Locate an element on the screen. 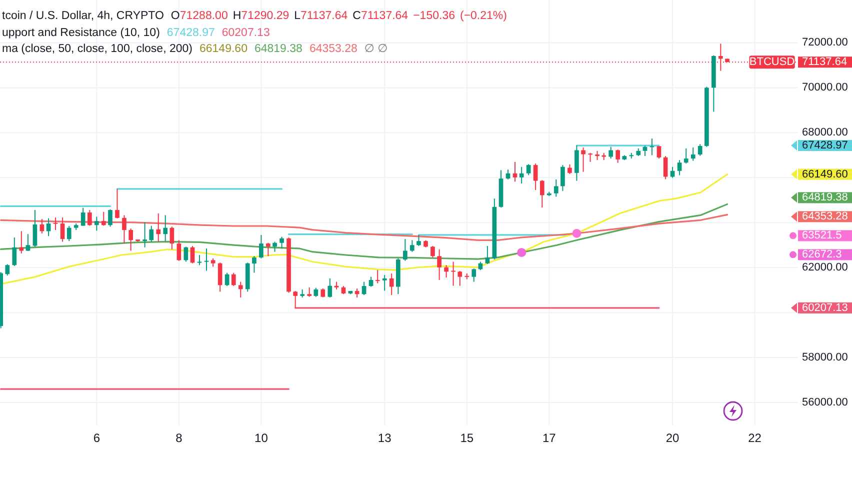 The height and width of the screenshot is (485, 852). annotation: 64353.28 is located at coordinates (333, 49).